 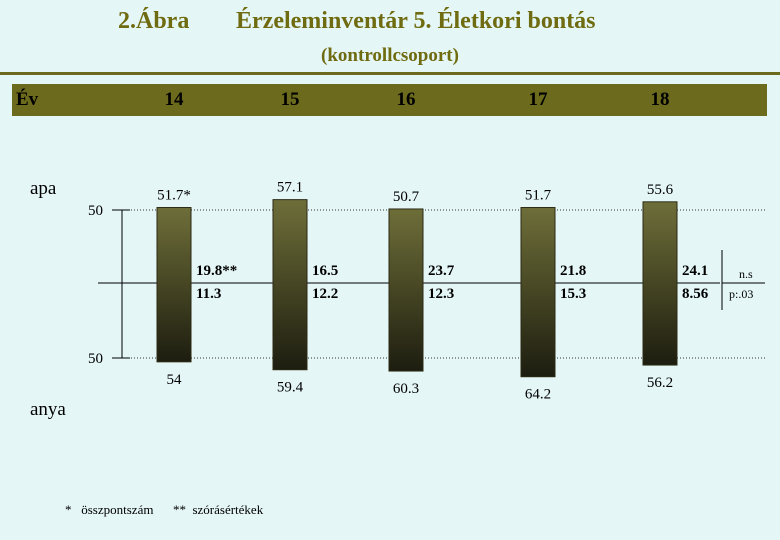 What do you see at coordinates (216, 271) in the screenshot?
I see `spread-label-upper-14: 19.8**` at bounding box center [216, 271].